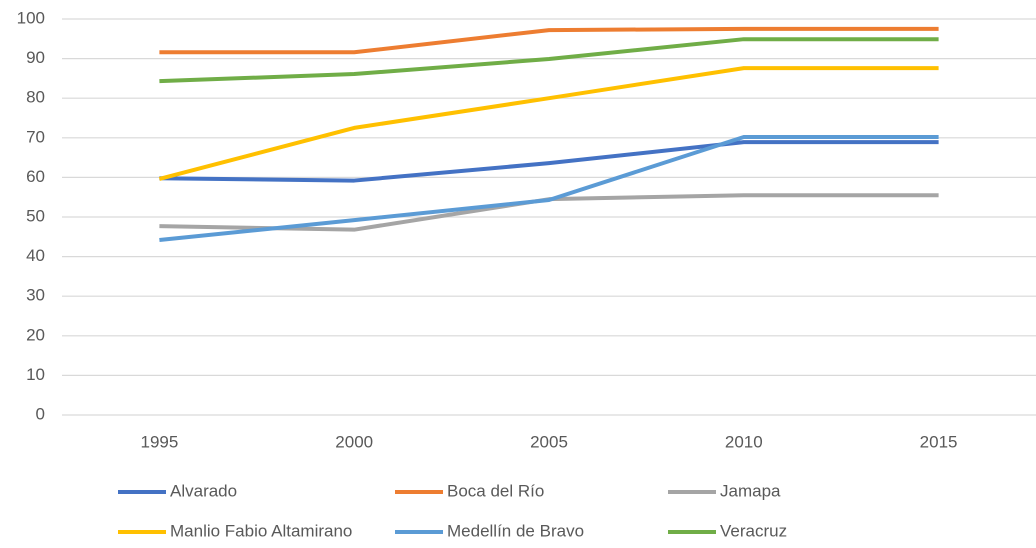 This screenshot has width=1036, height=548. Describe the element at coordinates (495, 490) in the screenshot. I see `legend-label: Boca del Río` at that location.